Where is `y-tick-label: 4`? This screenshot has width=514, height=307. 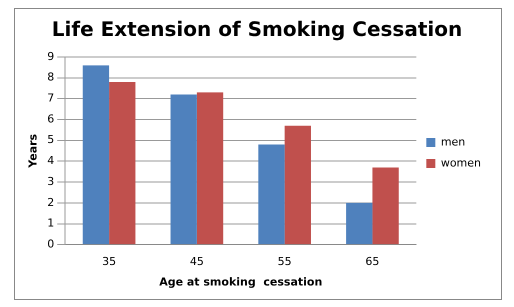 y-tick-label: 4 is located at coordinates (50, 161).